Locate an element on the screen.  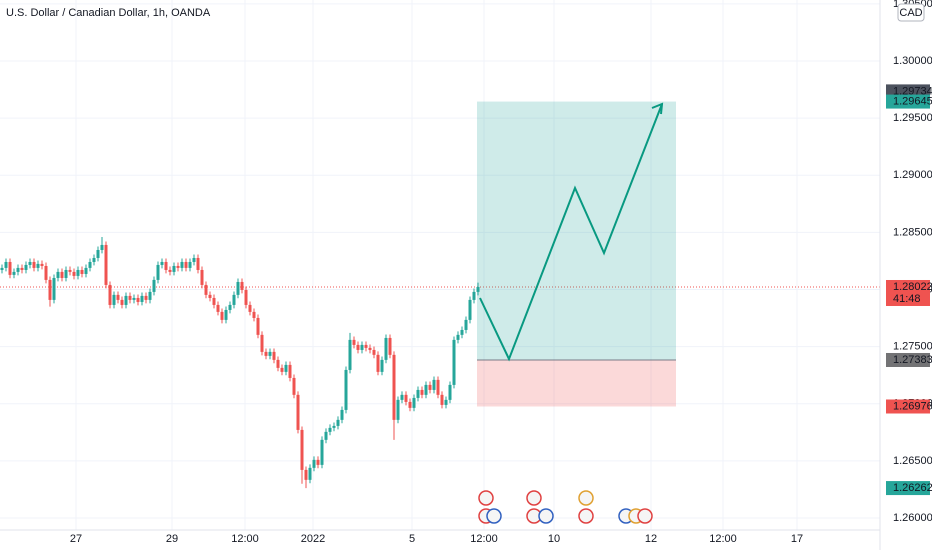
x-tick-label: 29 is located at coordinates (172, 539).